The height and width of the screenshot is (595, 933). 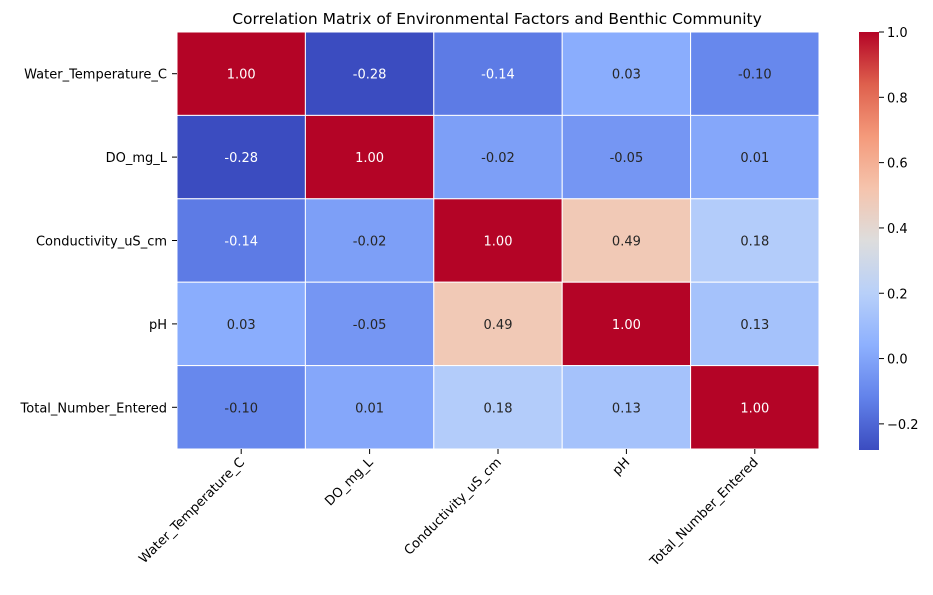 What do you see at coordinates (869, 241) in the screenshot?
I see `colorbar-gradient` at bounding box center [869, 241].